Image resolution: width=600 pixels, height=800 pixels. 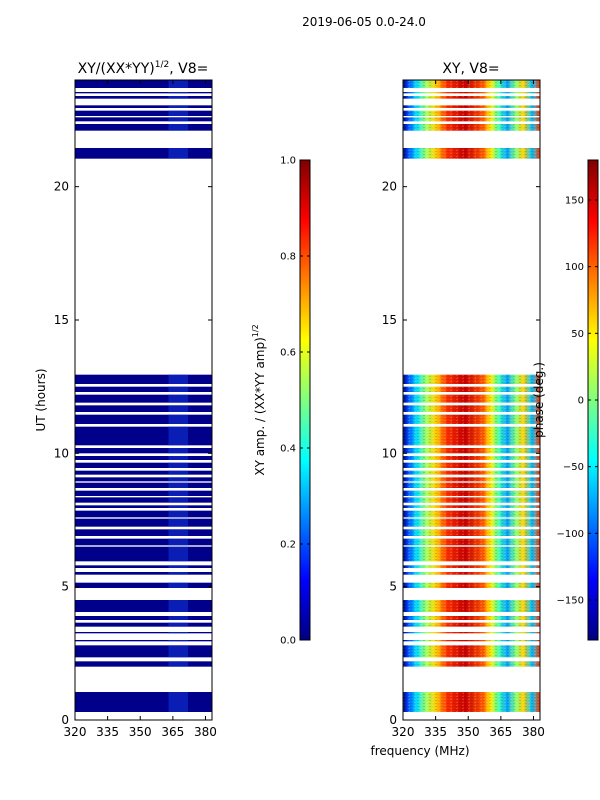 What do you see at coordinates (533, 732) in the screenshot?
I see `phase-xtick-label: 380` at bounding box center [533, 732].